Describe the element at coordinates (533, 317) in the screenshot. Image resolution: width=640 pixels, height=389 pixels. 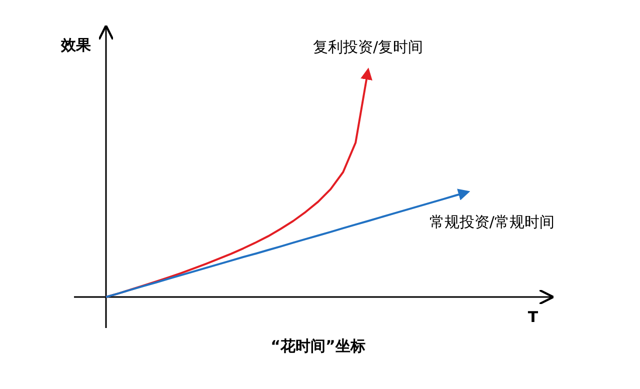
I see `annotation: T` at that location.